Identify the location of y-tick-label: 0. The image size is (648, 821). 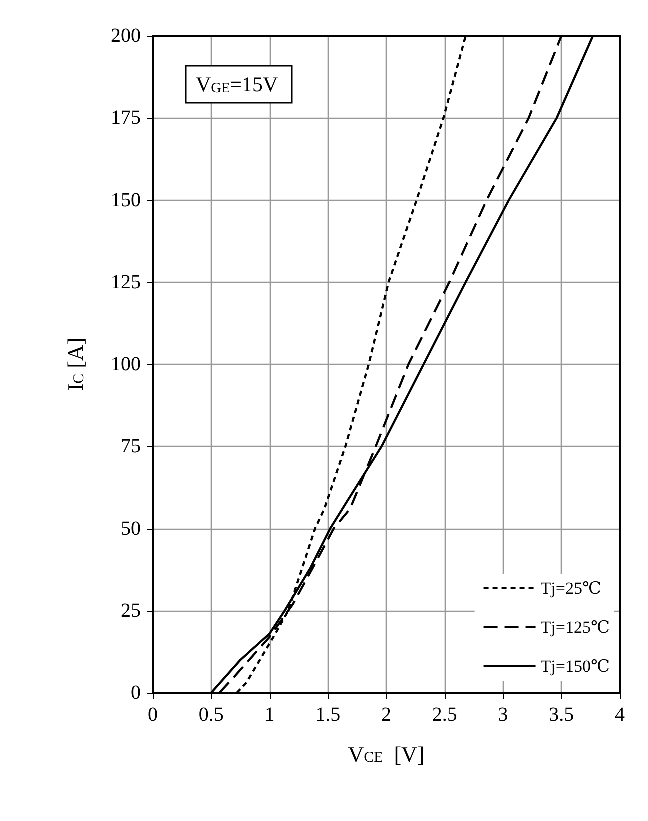
(136, 693).